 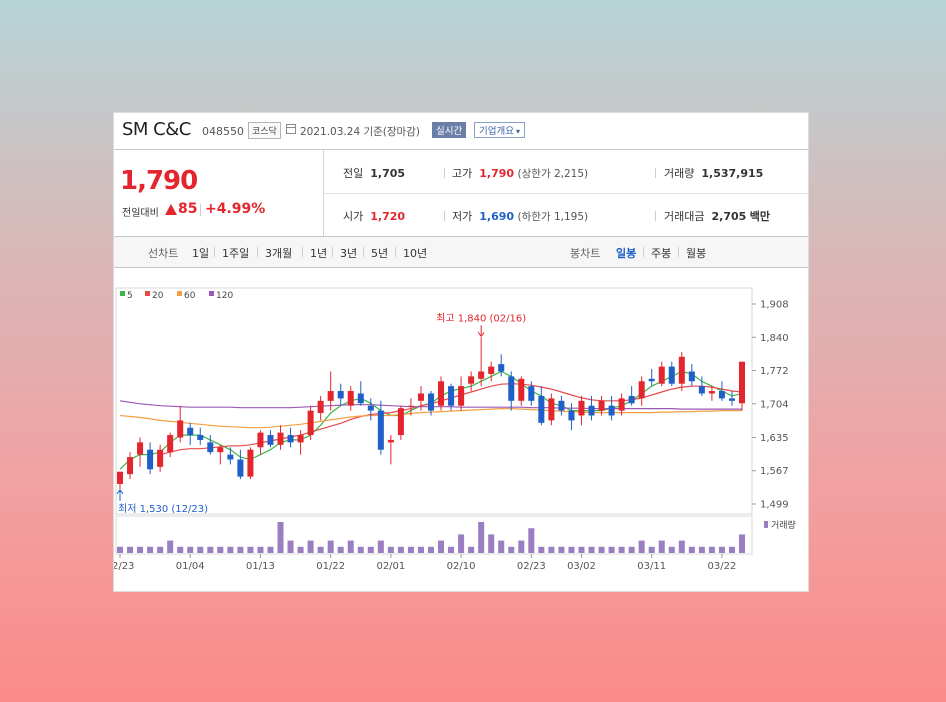 I want to click on tab-5year: 5년, so click(x=380, y=253).